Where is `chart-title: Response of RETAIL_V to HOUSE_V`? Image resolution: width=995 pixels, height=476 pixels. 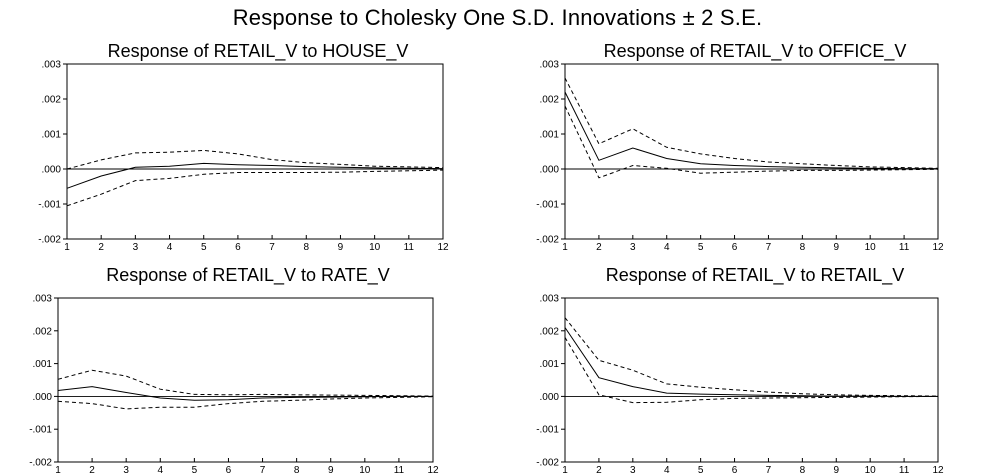 chart-title: Response of RETAIL_V to HOUSE_V is located at coordinates (258, 51).